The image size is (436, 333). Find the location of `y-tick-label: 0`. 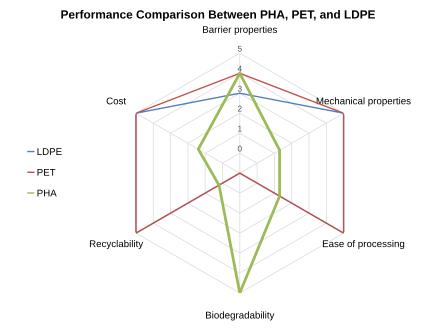

y-tick-label: 0 is located at coordinates (240, 149).